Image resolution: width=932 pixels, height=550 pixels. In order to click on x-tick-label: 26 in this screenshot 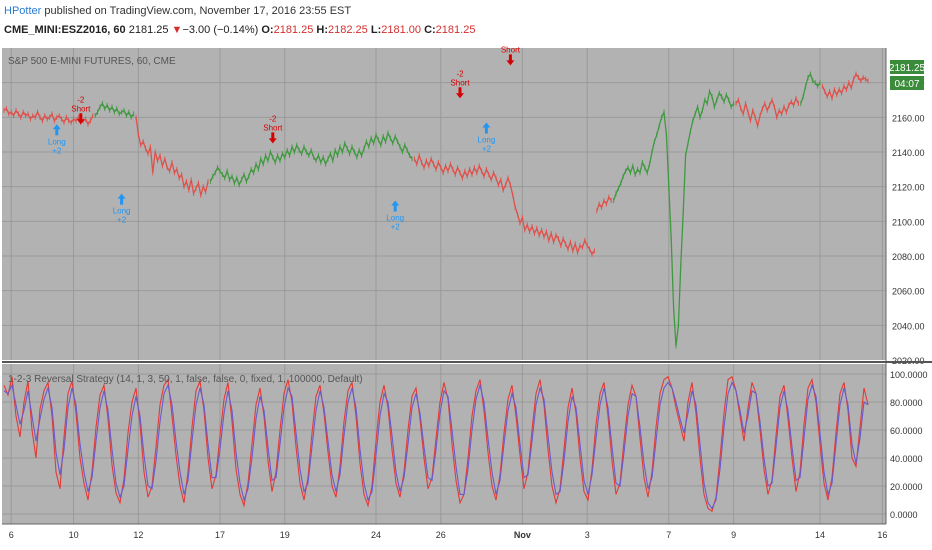, I will do `click(441, 535)`.